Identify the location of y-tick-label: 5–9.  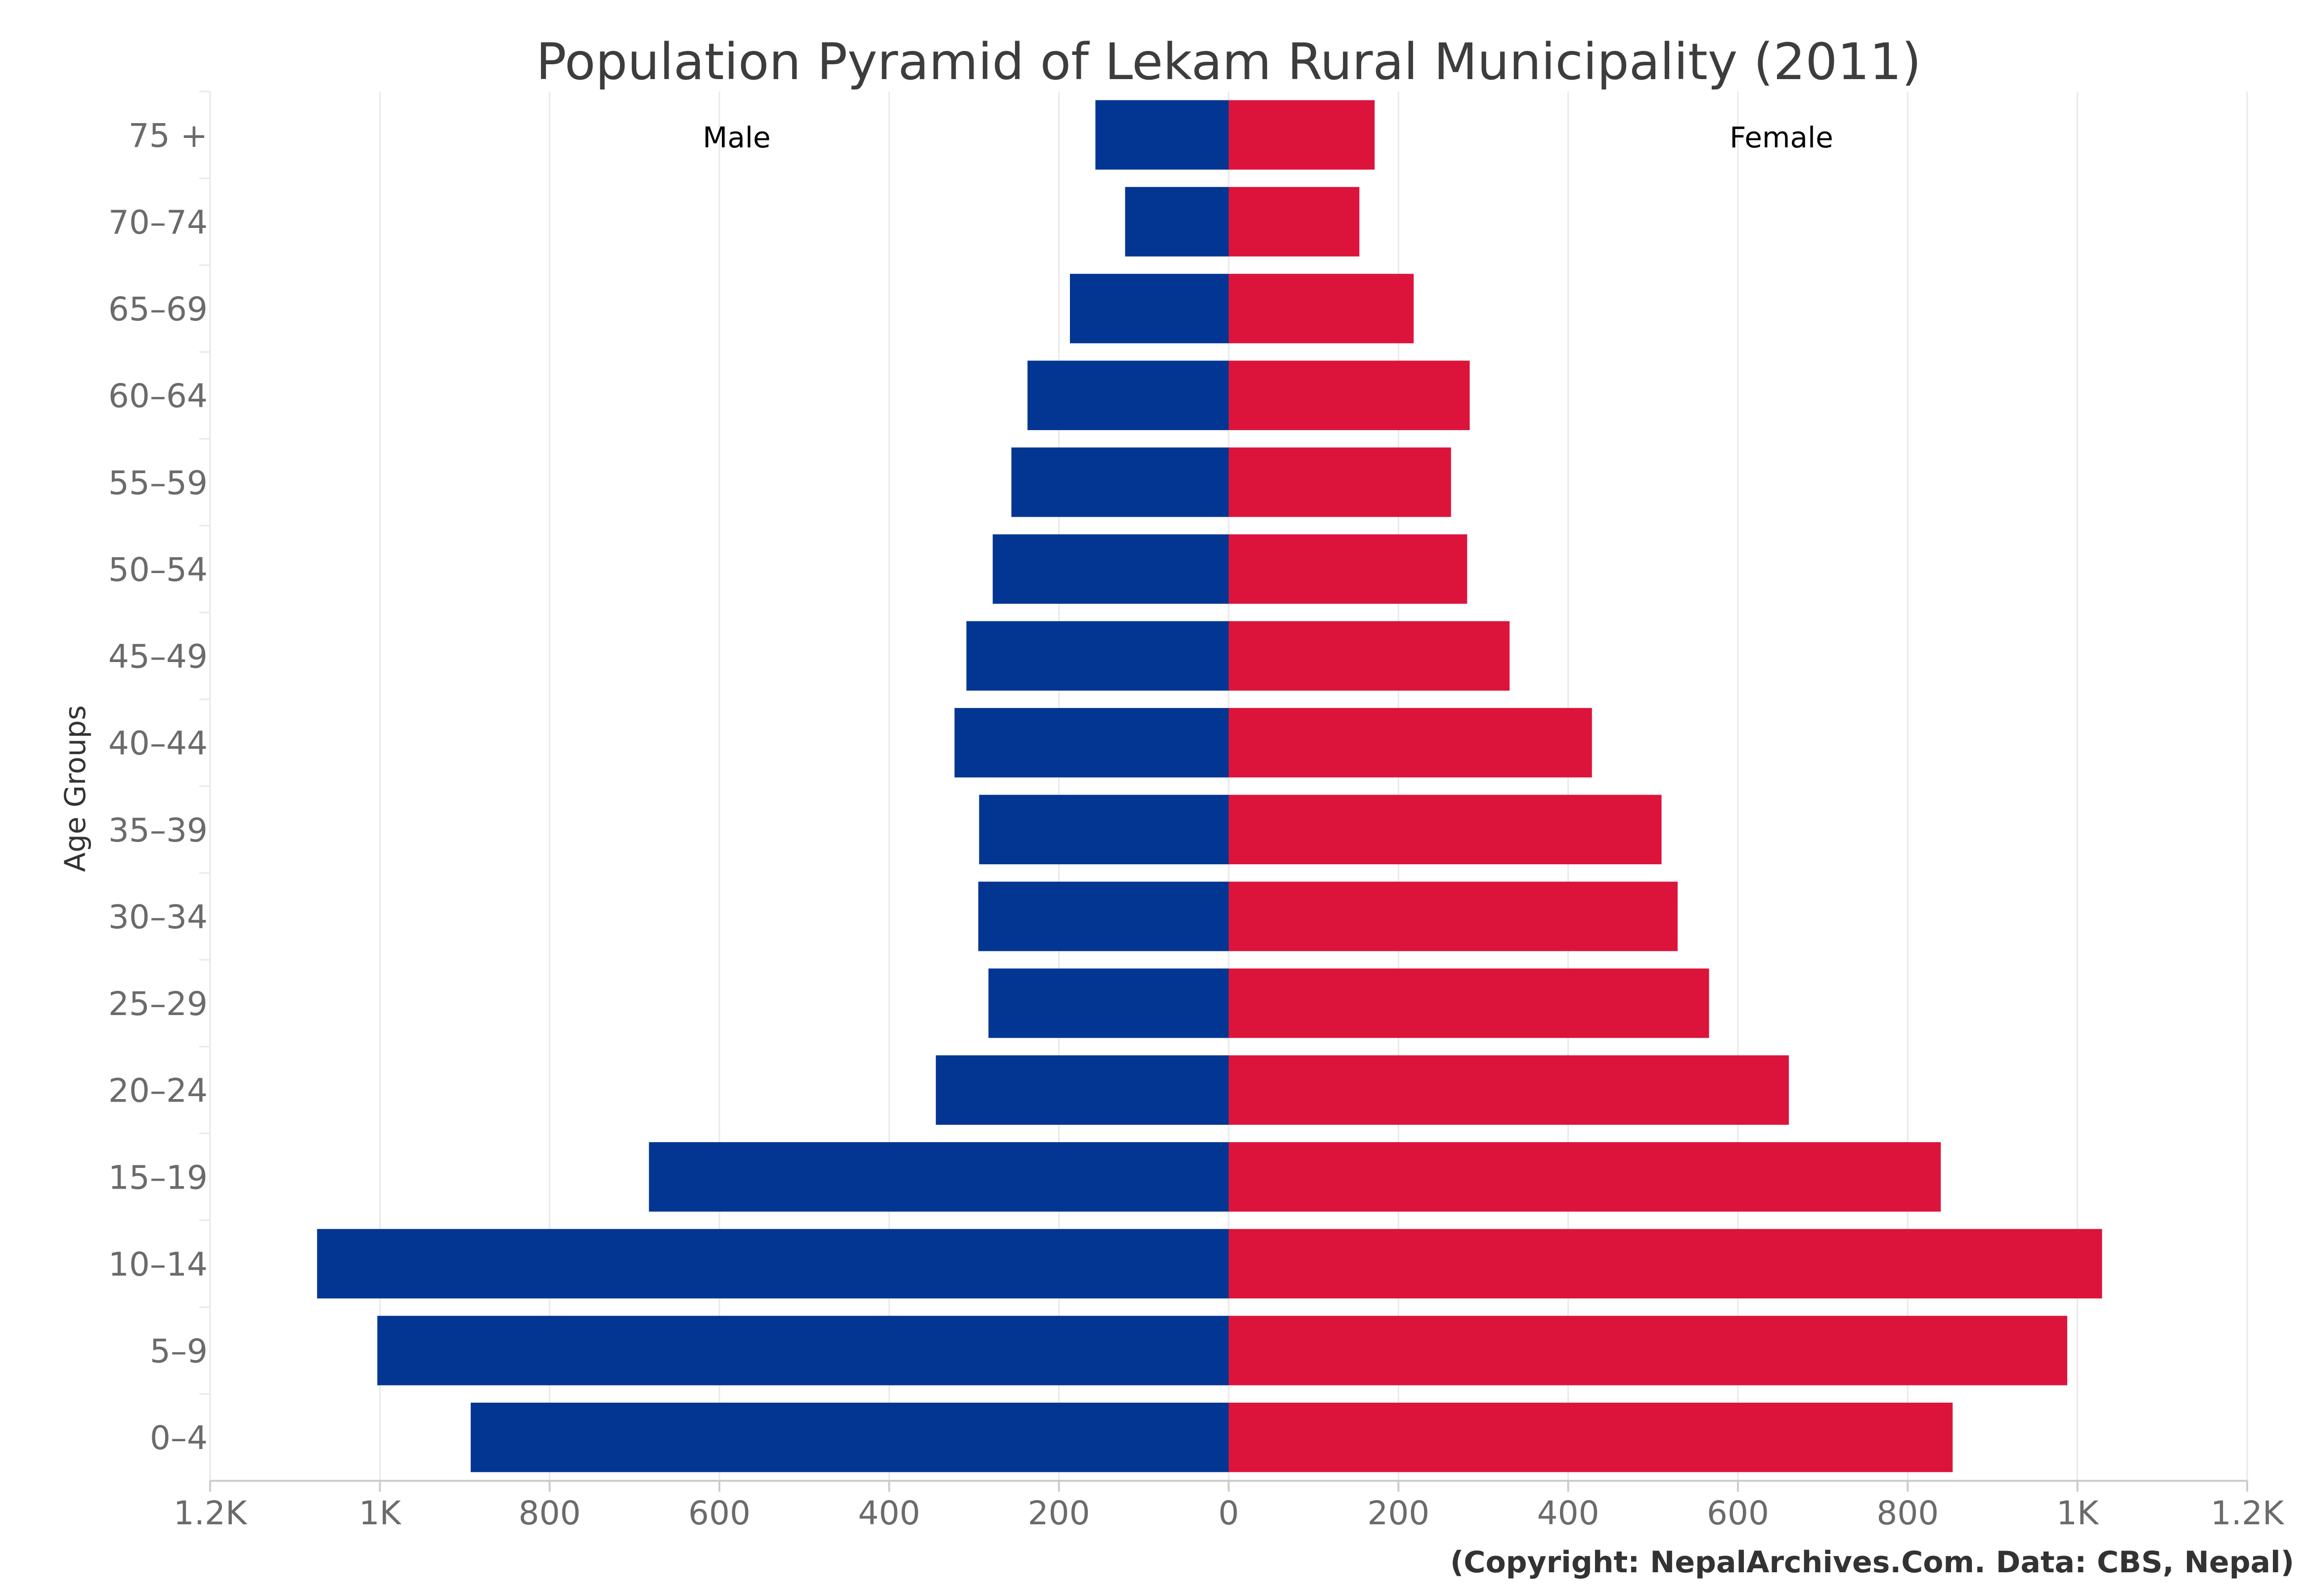
(179, 1351).